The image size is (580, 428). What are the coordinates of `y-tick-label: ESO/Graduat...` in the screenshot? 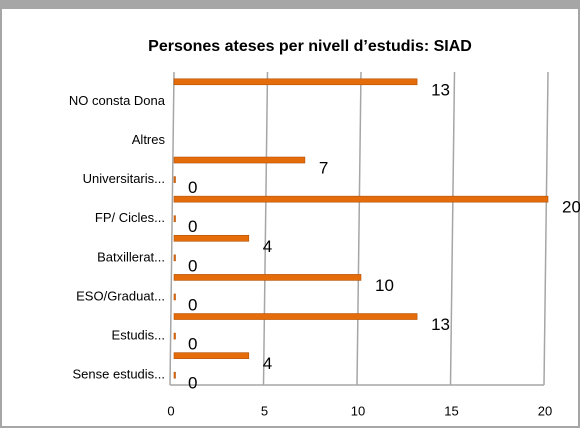 It's located at (120, 295).